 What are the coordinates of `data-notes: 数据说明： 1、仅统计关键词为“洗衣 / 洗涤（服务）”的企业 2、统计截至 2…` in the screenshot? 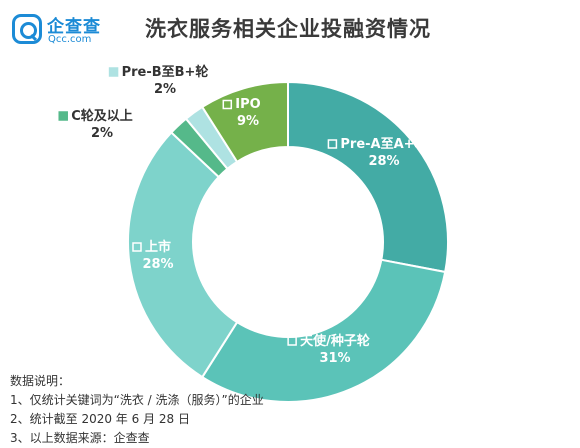 It's located at (137, 410).